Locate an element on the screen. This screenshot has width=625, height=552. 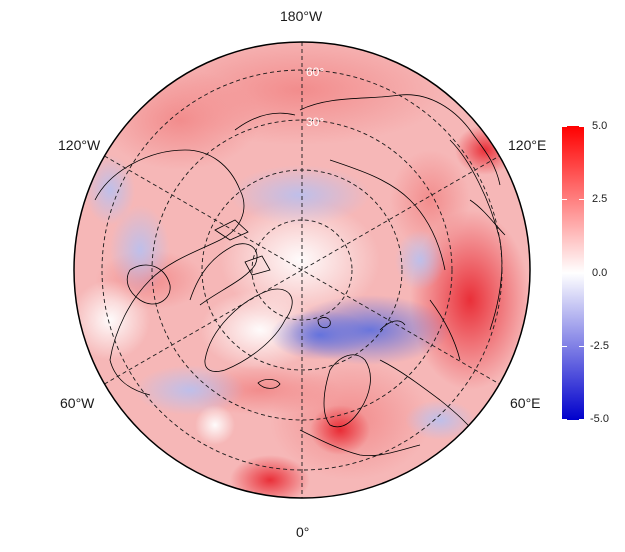
lon-label-120w: 120°W is located at coordinates (79, 145).